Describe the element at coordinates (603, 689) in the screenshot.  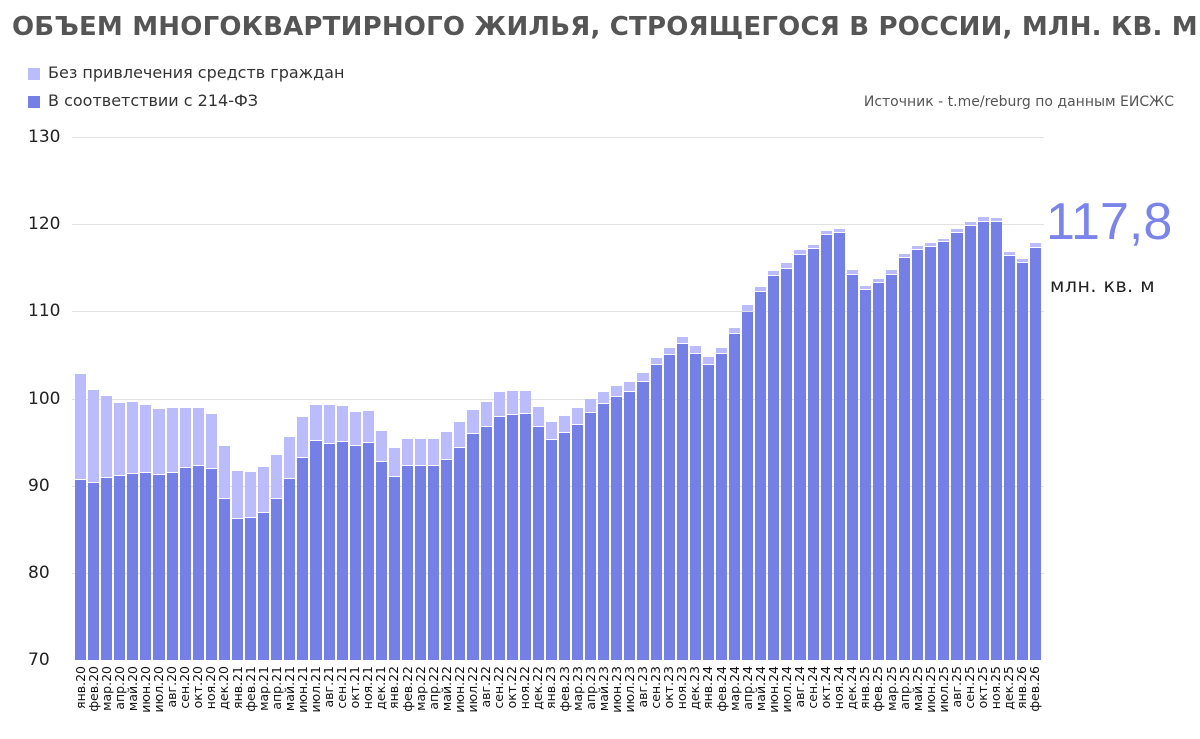
I see `x-tick-label: май.23` at that location.